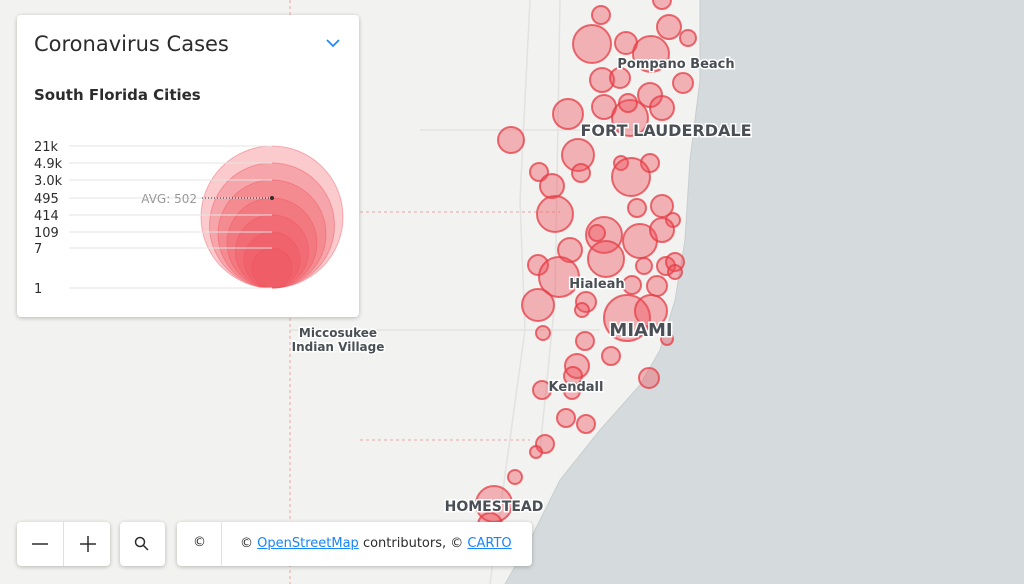  Describe the element at coordinates (333, 43) in the screenshot. I see `collapse-toggle` at that location.